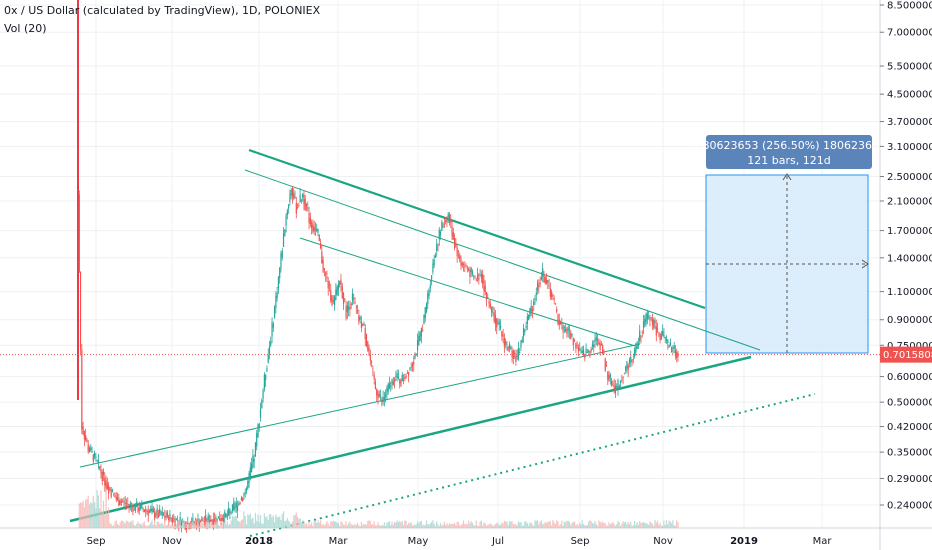  What do you see at coordinates (259, 541) in the screenshot?
I see `time-tick-label: 2018` at bounding box center [259, 541].